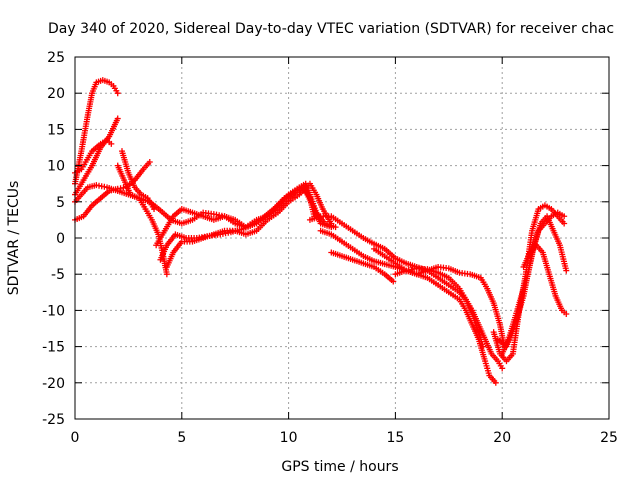 This screenshot has height=485, width=640. Describe the element at coordinates (181, 438) in the screenshot. I see `x-tick-label: 5` at that location.